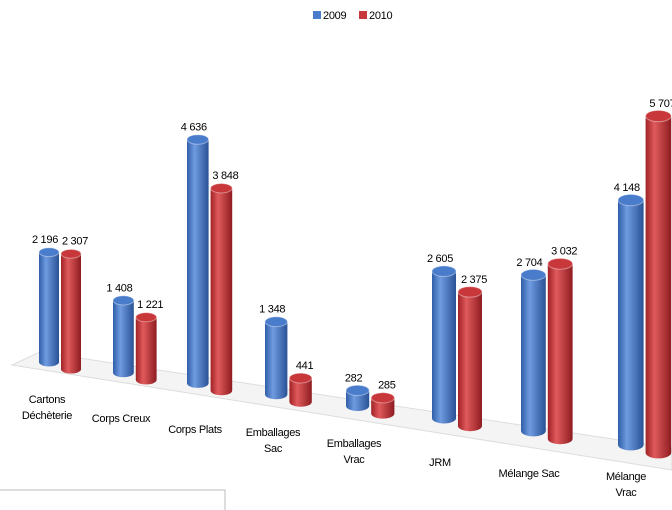 This screenshot has width=672, height=510. Describe the element at coordinates (113, 499) in the screenshot. I see `table-frame` at that location.